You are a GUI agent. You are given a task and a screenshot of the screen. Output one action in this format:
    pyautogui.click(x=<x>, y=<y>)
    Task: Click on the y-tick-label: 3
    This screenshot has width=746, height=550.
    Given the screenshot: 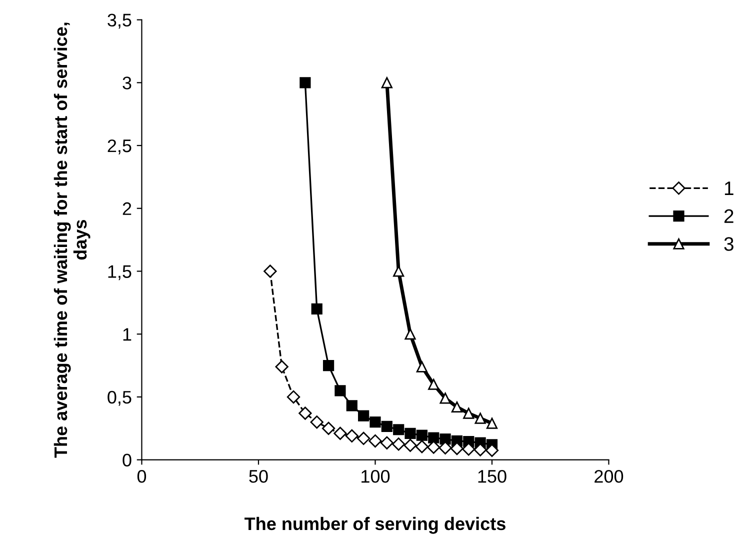 What is the action you would take?
    pyautogui.click(x=127, y=83)
    